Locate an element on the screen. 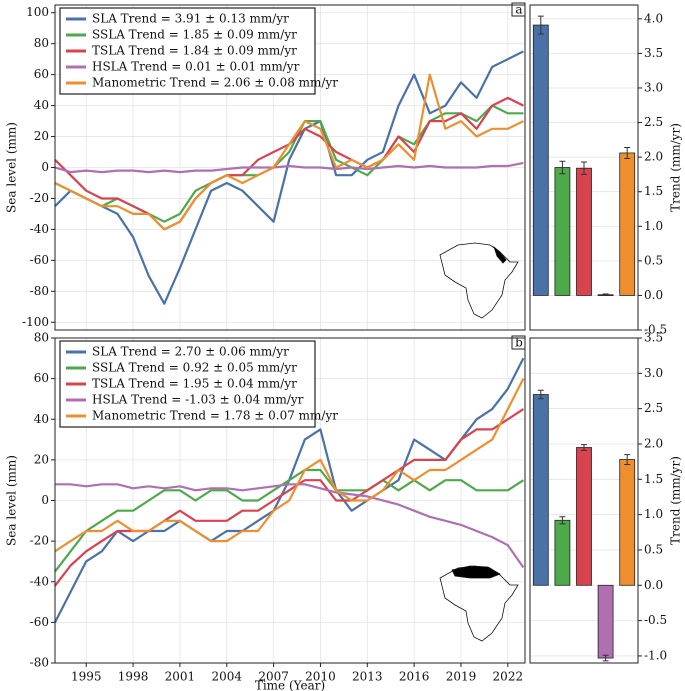 The width and height of the screenshot is (685, 691). y-tick-label: 4.0 is located at coordinates (653, 18).